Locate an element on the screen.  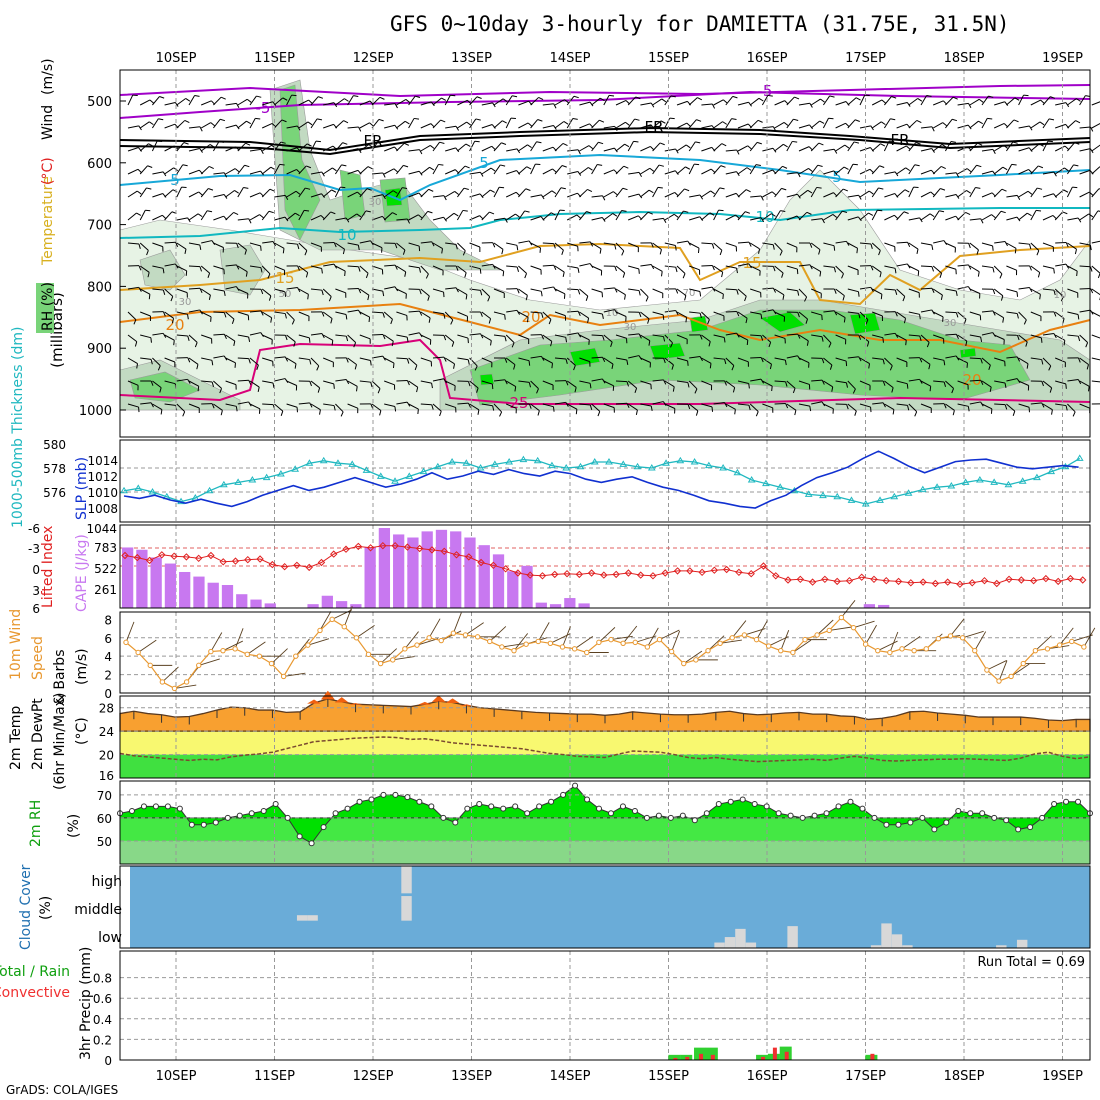
rh-point is located at coordinates (311, 843).